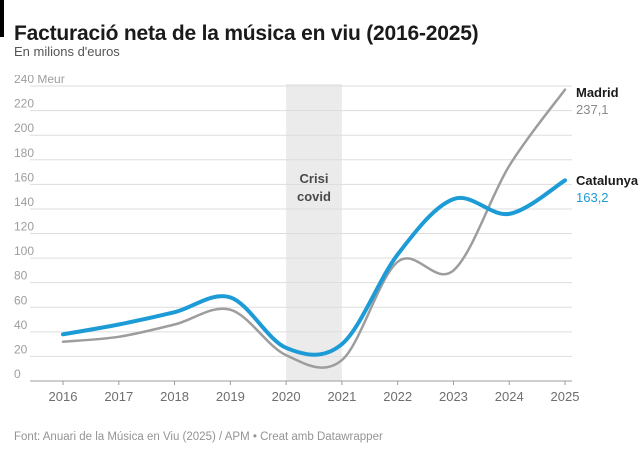  What do you see at coordinates (39, 80) in the screenshot?
I see `svg-text: 240 Meur` at bounding box center [39, 80].